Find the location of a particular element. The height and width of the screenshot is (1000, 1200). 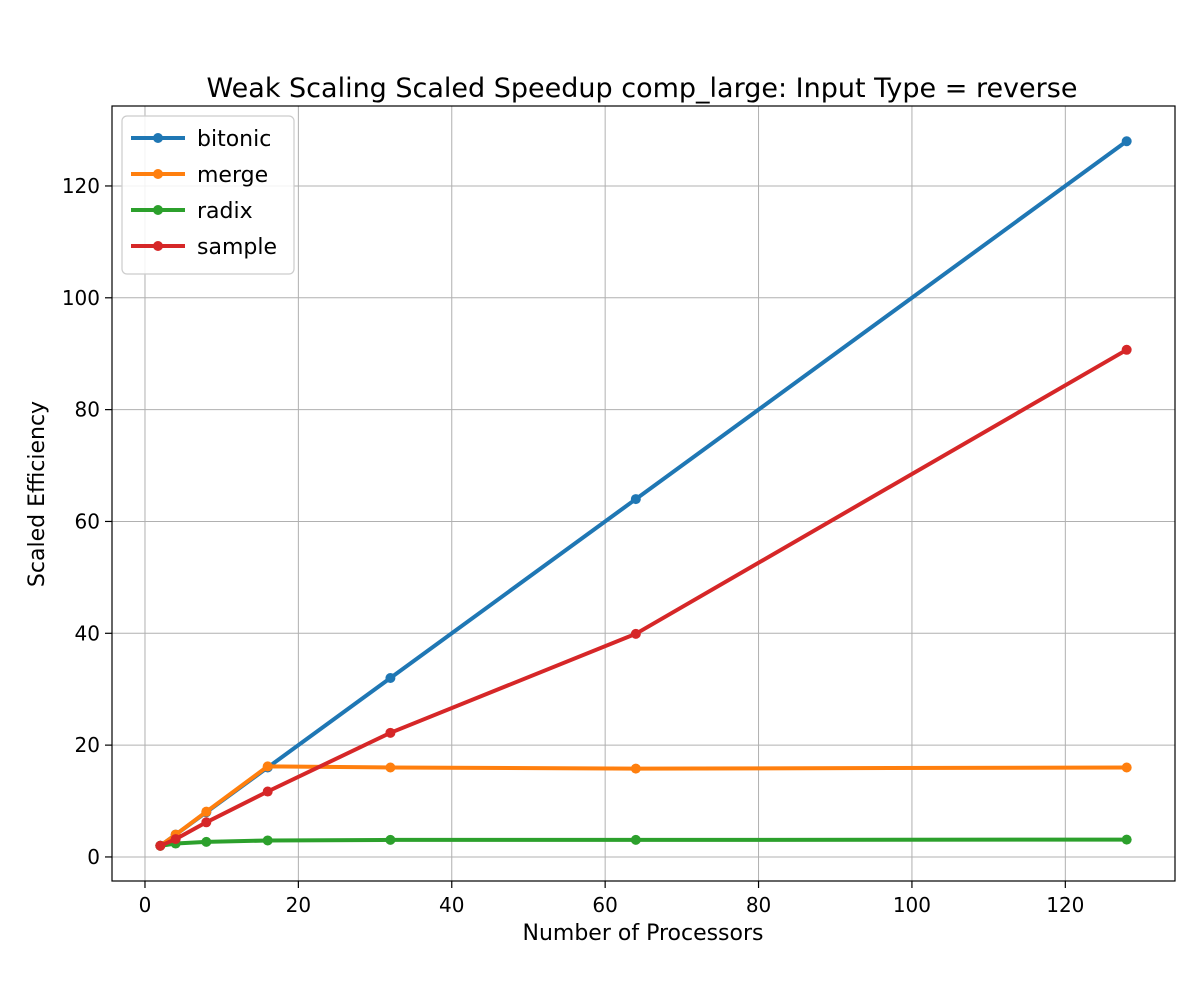

x-tick-label: 120 is located at coordinates (1065, 905).